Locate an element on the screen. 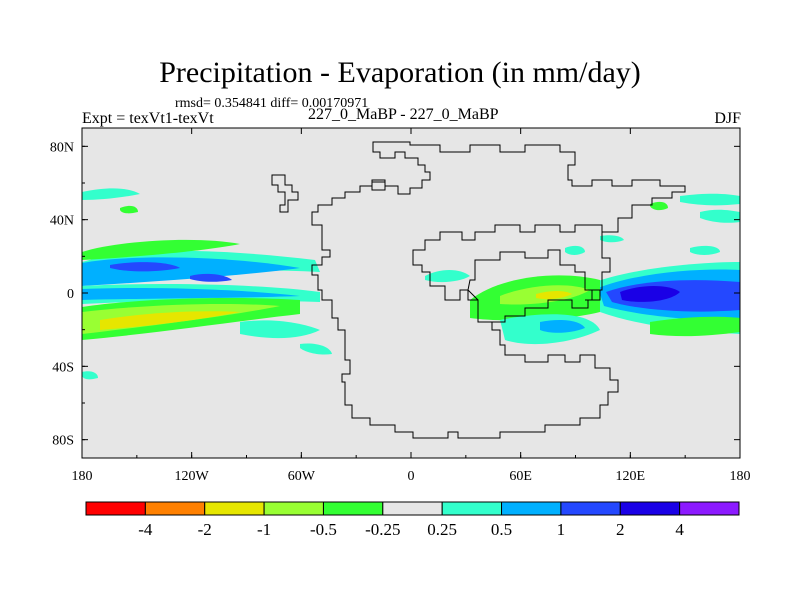 Image resolution: width=800 pixels, height=600 pixels. contour-north-pacific-green is located at coordinates (161, 249).